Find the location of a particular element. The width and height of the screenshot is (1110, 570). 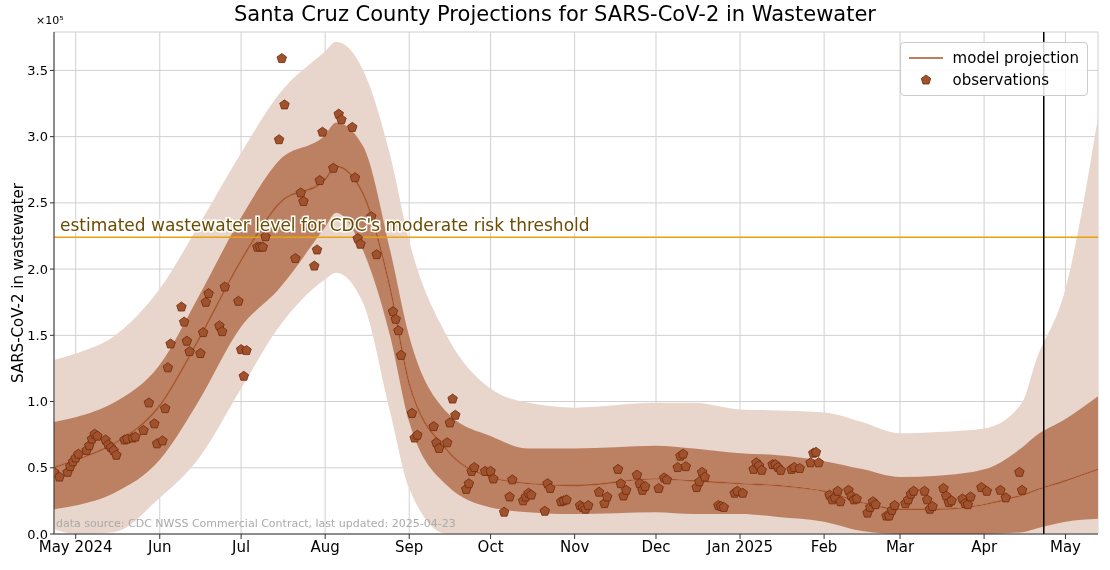

x-tick-label: Jun is located at coordinates (159, 546).